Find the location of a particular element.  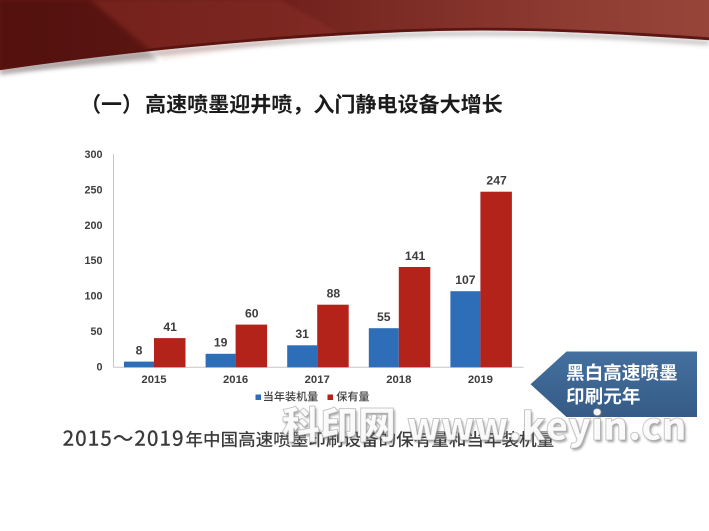

svg-text: 19 is located at coordinates (221, 343).